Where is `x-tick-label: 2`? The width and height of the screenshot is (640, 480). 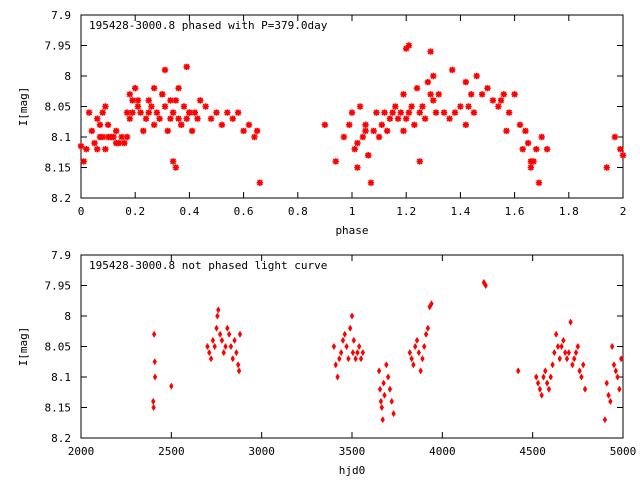 x-tick-label: 2 is located at coordinates (623, 211).